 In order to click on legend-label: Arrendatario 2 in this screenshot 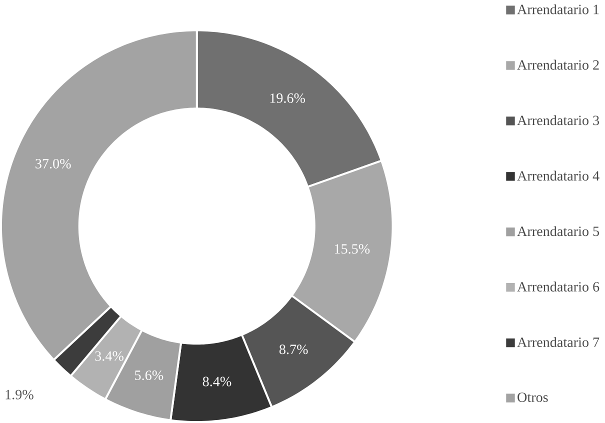, I will do `click(558, 65)`.